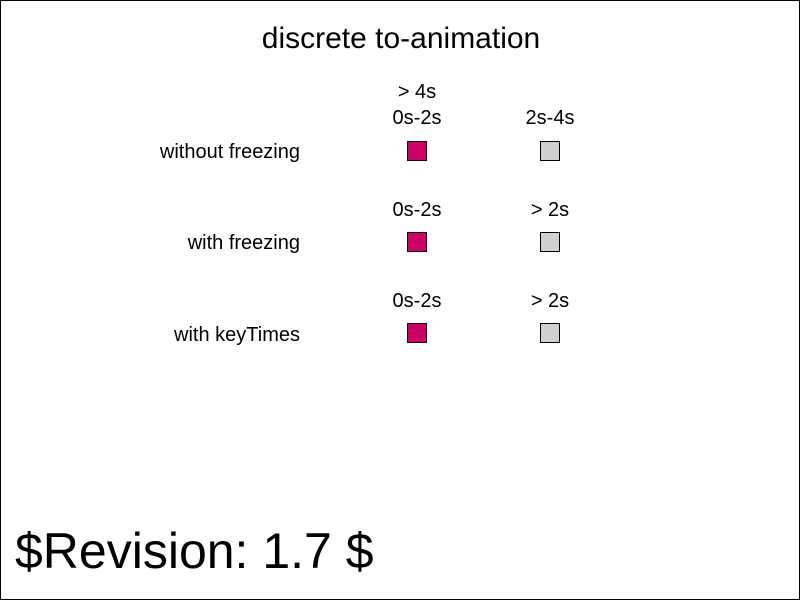 Image resolution: width=800 pixels, height=600 pixels. Describe the element at coordinates (550, 333) in the screenshot. I see `row3-swatch-reference` at that location.